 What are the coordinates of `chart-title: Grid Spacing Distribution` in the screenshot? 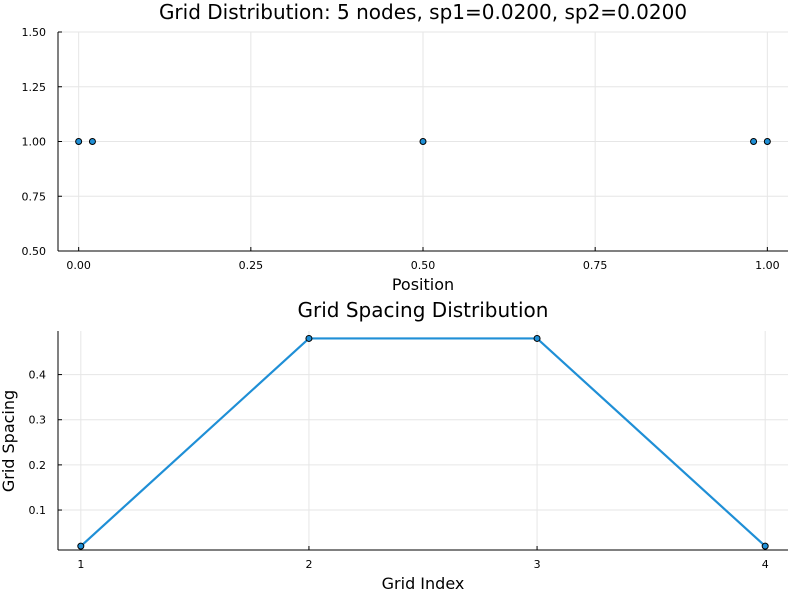 It's located at (423, 310).